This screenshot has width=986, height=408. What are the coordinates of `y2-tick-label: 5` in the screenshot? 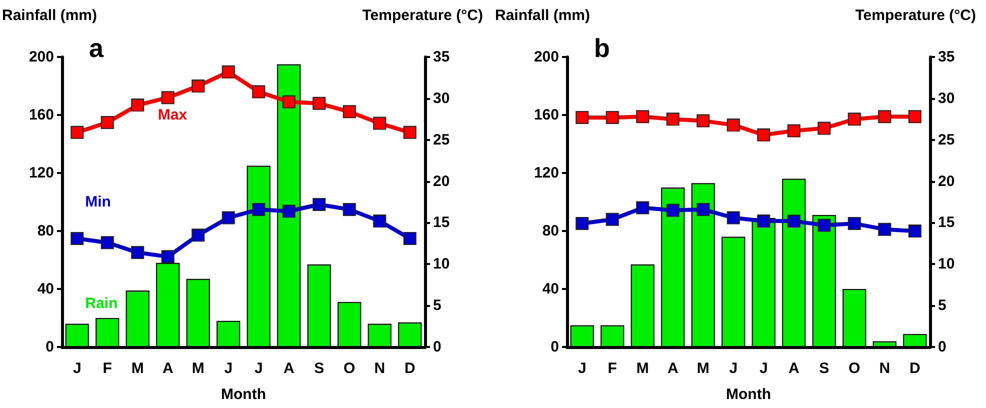 It's located at (437, 305).